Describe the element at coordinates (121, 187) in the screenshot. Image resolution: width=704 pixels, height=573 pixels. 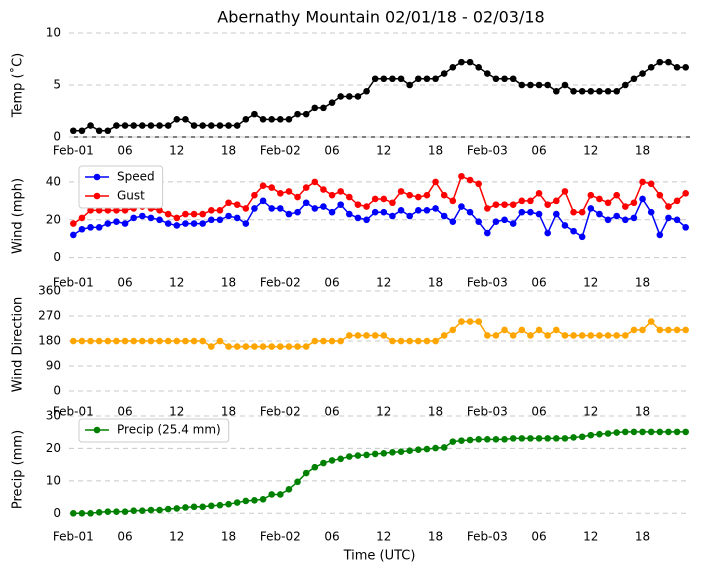
I see `legend: Speed Gust` at that location.